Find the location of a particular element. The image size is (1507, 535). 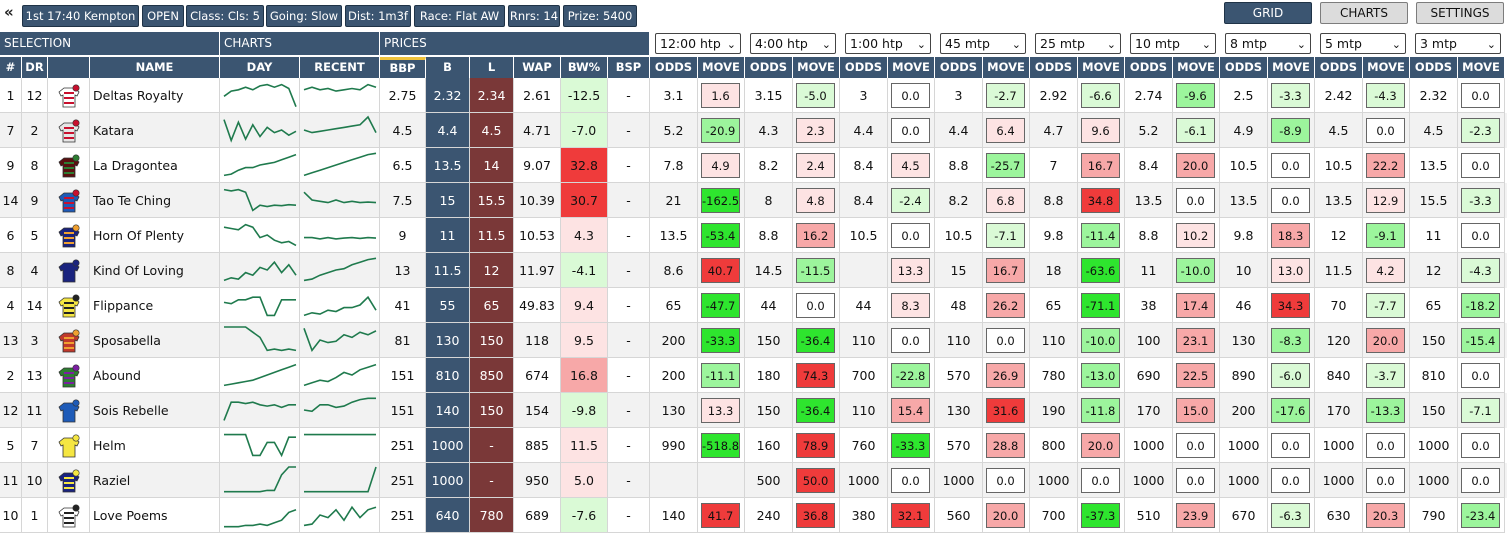

l-cell: 14 is located at coordinates (492, 165).